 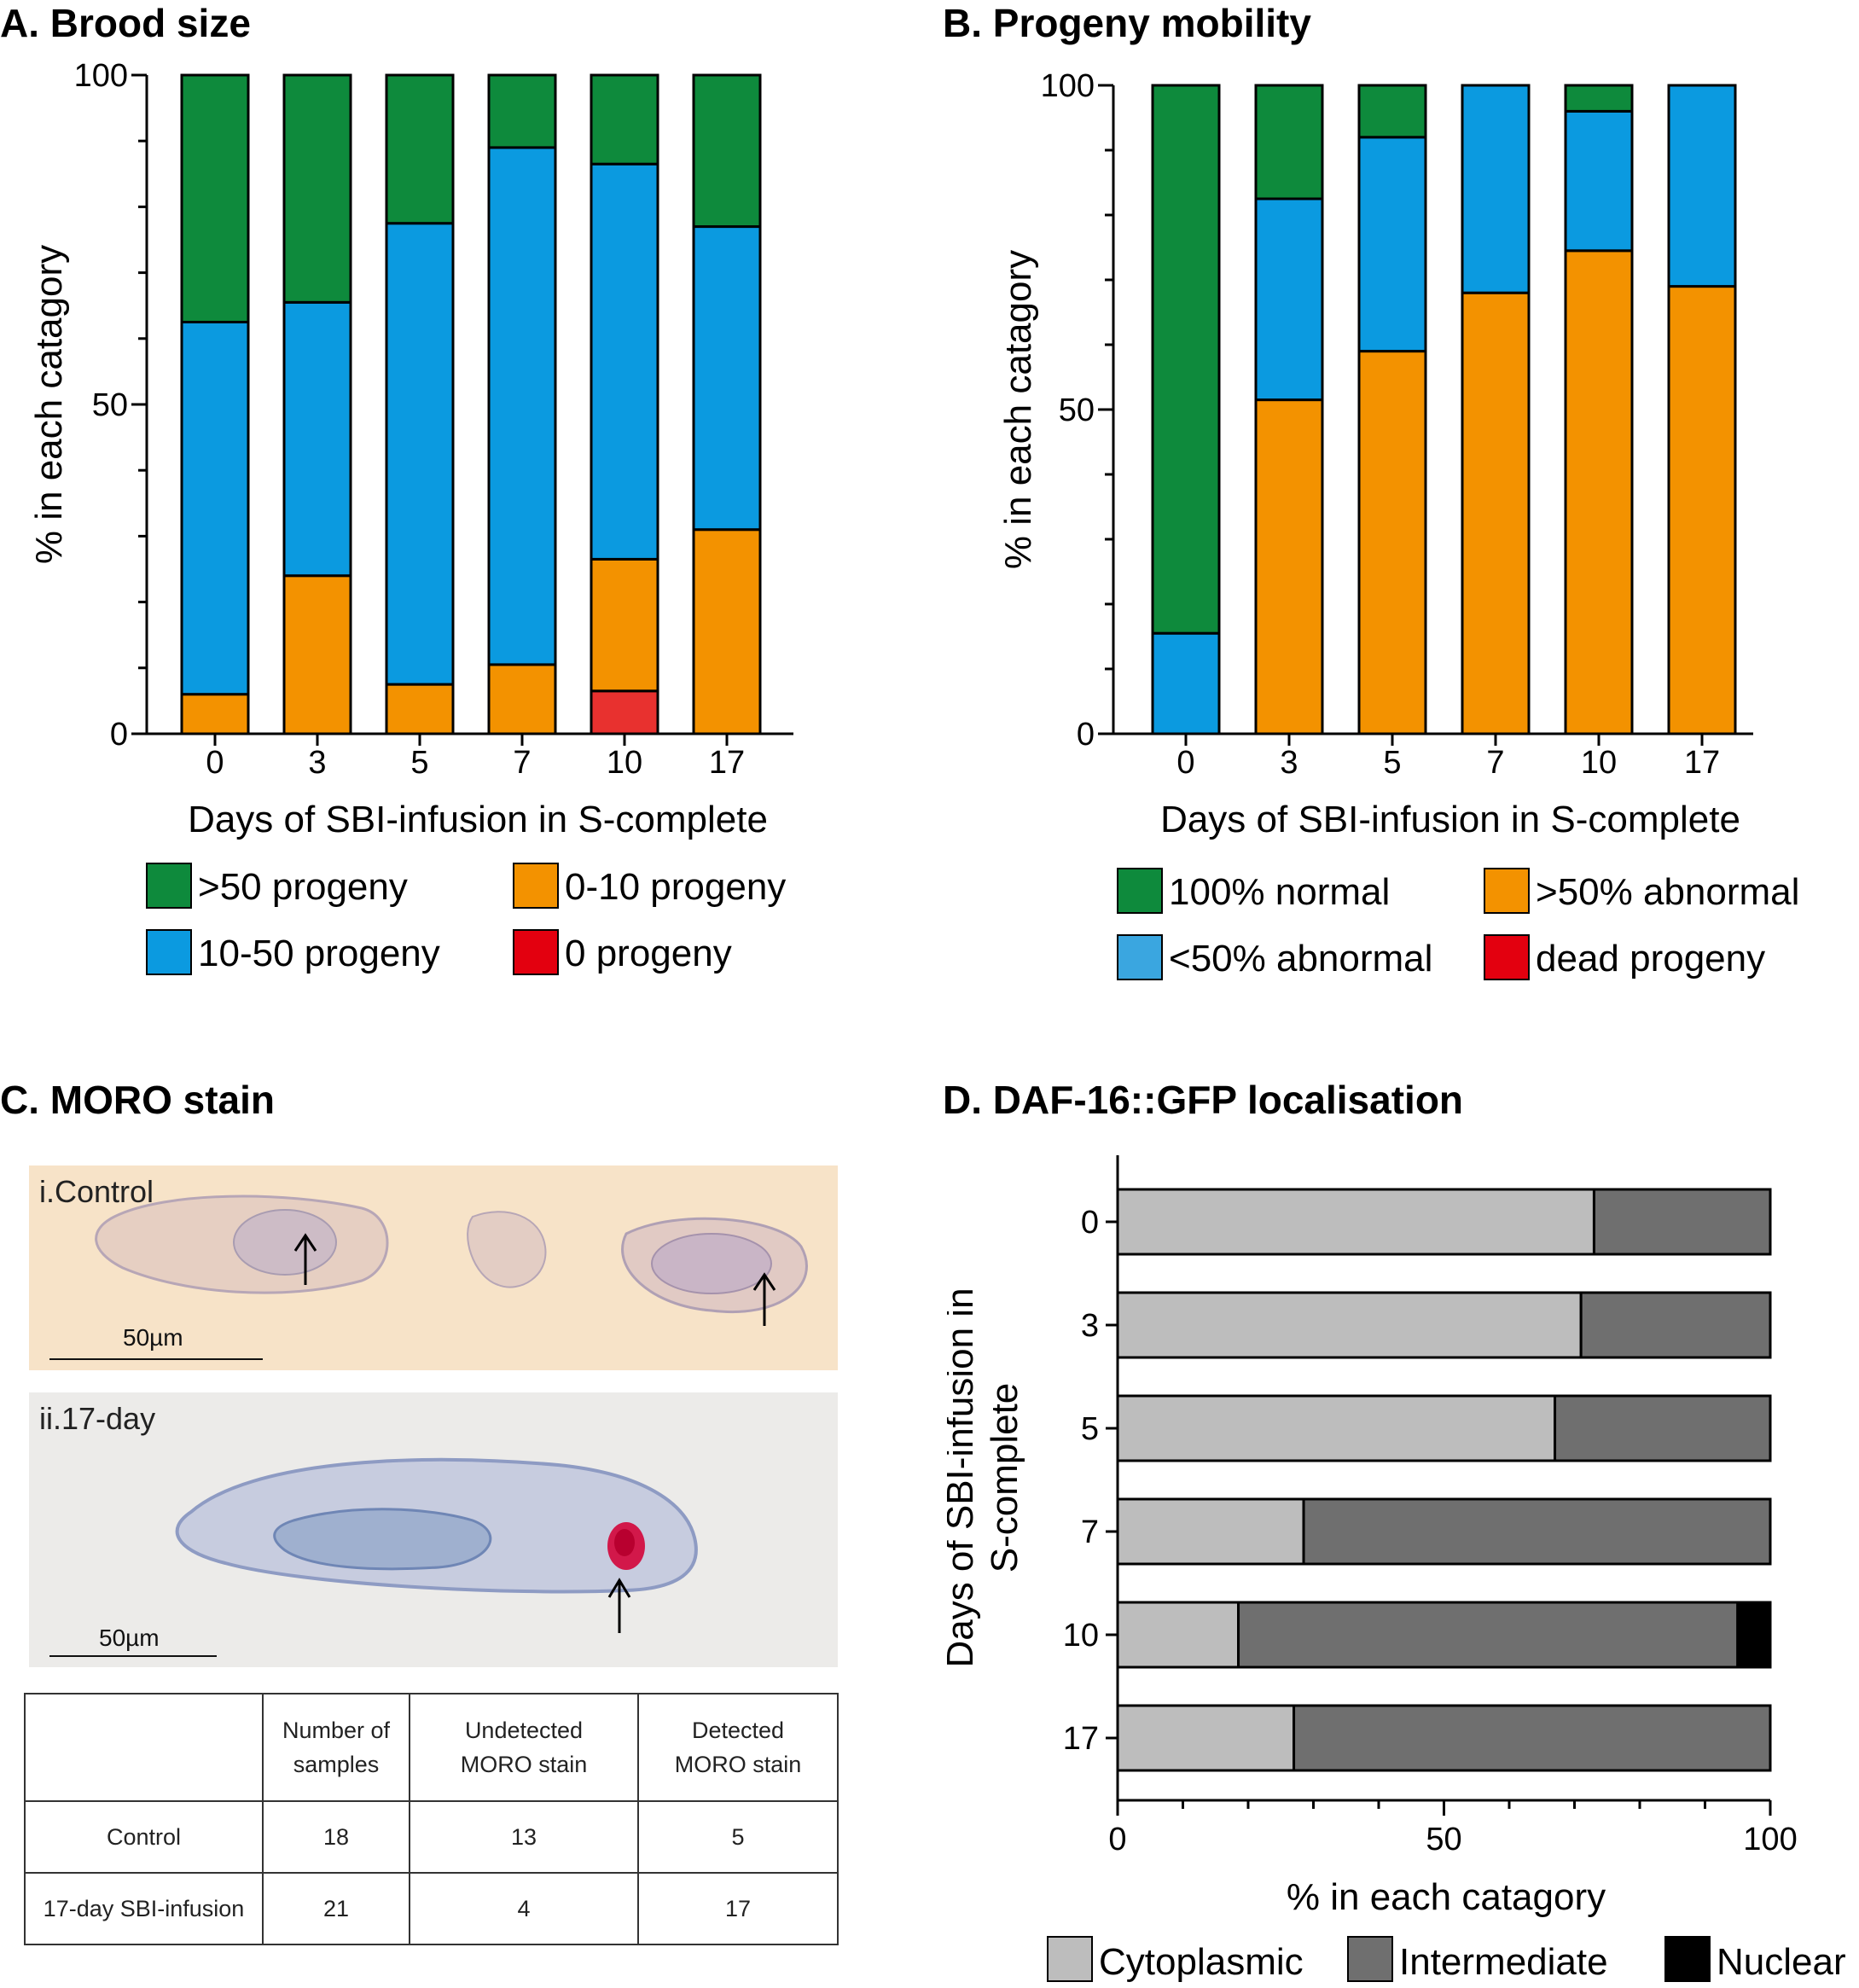 What do you see at coordinates (451, 1260) in the screenshot?
I see `control-worm-sections` at bounding box center [451, 1260].